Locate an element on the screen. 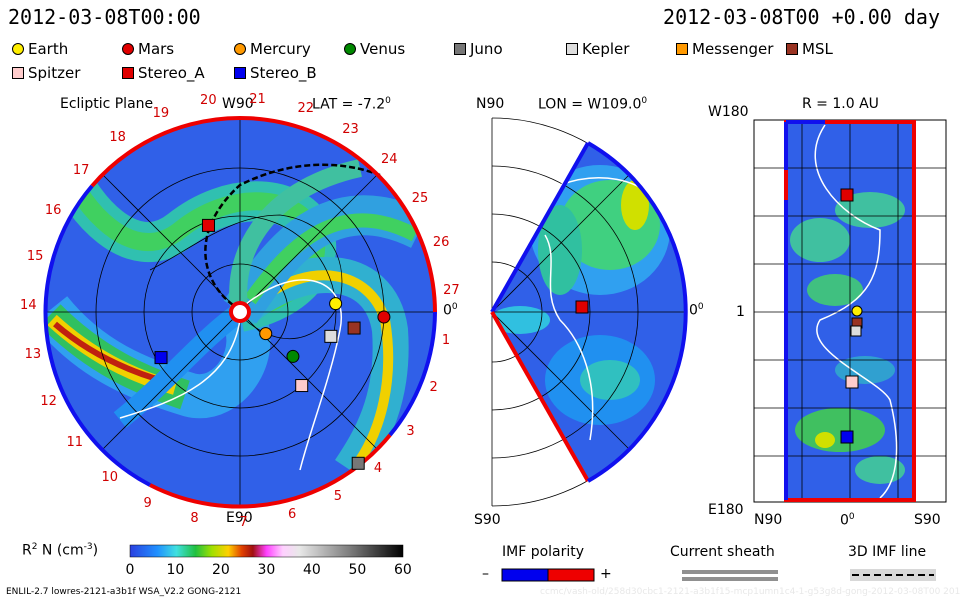  radial-current-sheath is located at coordinates (856, 311).